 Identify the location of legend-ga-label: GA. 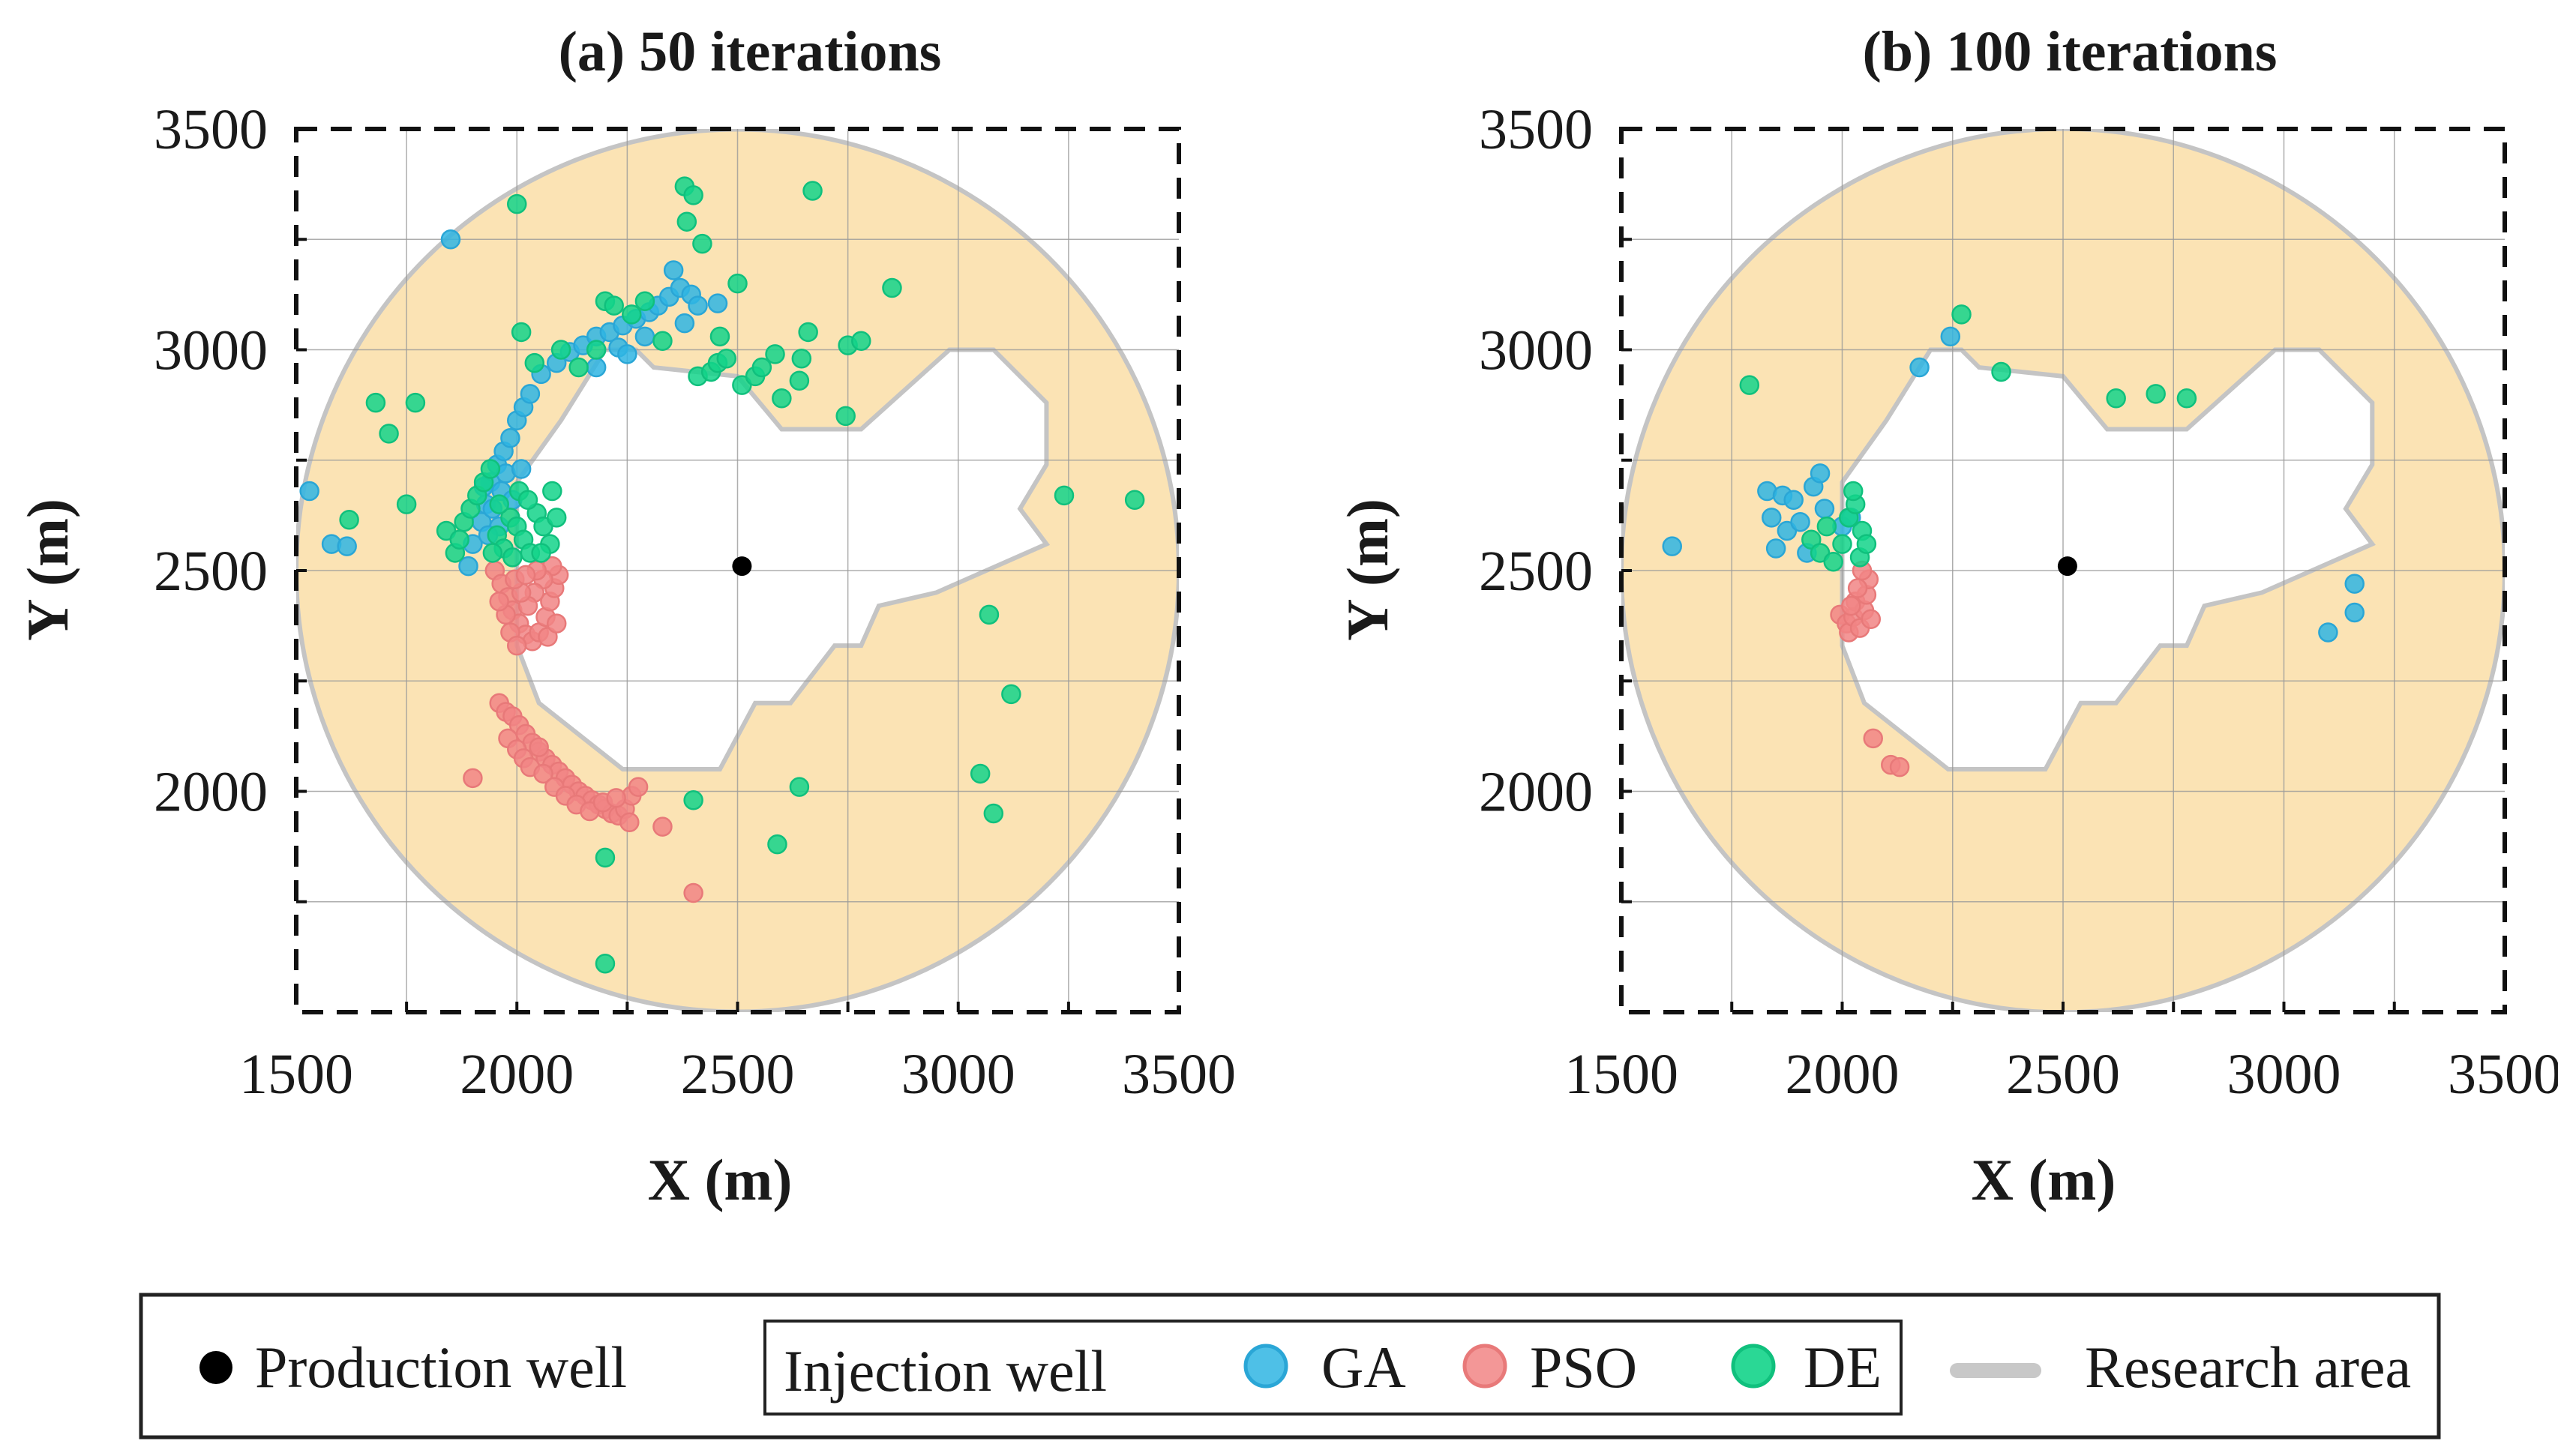
(1364, 1367).